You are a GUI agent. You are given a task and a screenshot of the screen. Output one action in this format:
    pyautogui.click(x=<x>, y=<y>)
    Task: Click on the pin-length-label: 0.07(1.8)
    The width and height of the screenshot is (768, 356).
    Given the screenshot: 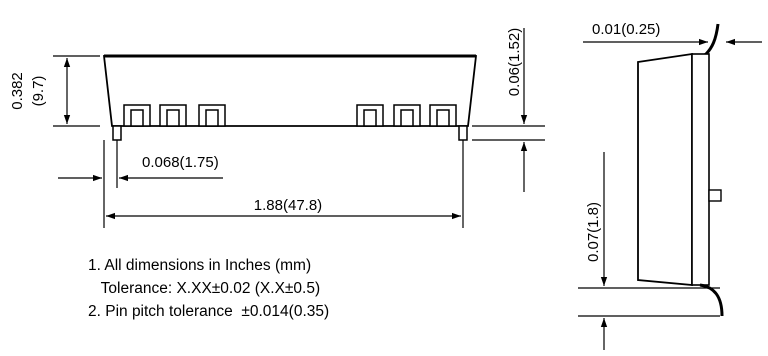 What is the action you would take?
    pyautogui.click(x=593, y=232)
    